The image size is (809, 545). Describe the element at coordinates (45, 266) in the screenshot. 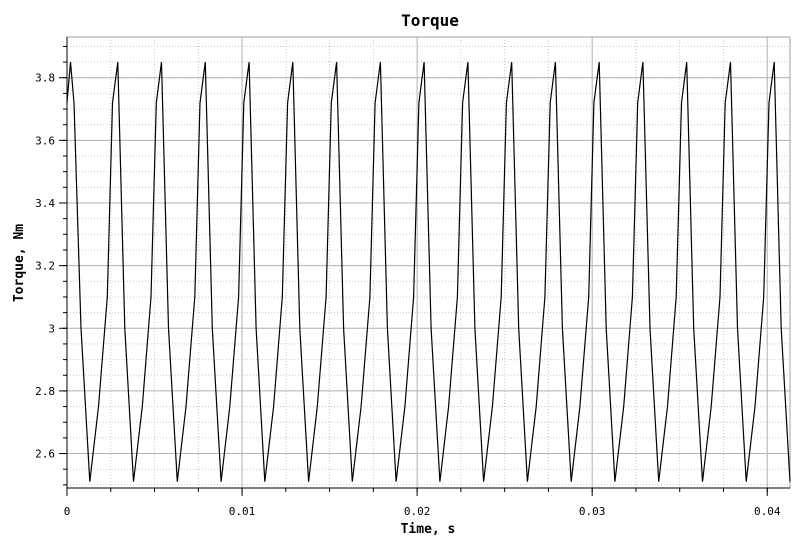

I see `y-tick-label: 3.2` at that location.